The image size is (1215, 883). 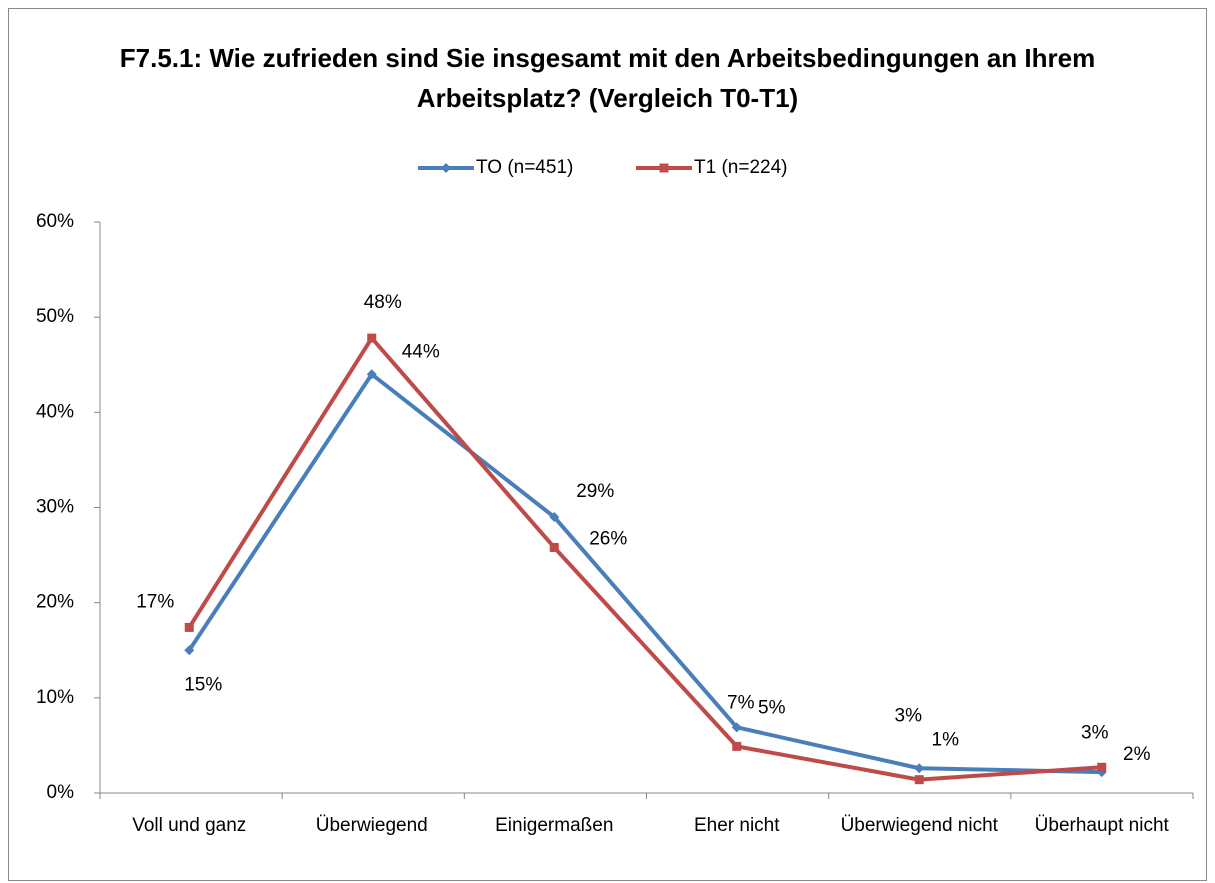 What do you see at coordinates (741, 702) in the screenshot?
I see `data-label: 7%` at bounding box center [741, 702].